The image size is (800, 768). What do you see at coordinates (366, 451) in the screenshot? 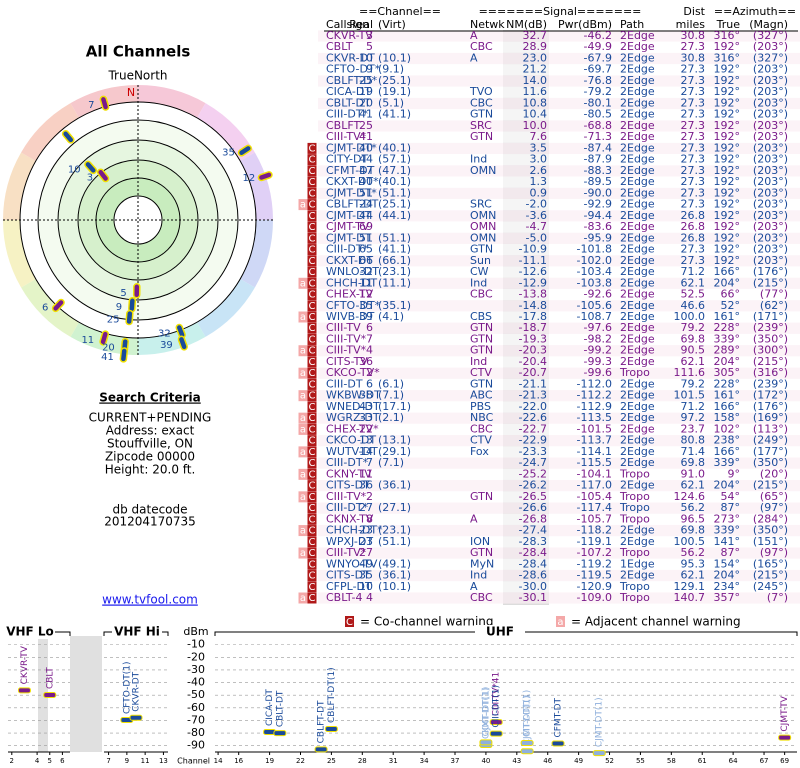
I see `cell: 14` at bounding box center [366, 451].